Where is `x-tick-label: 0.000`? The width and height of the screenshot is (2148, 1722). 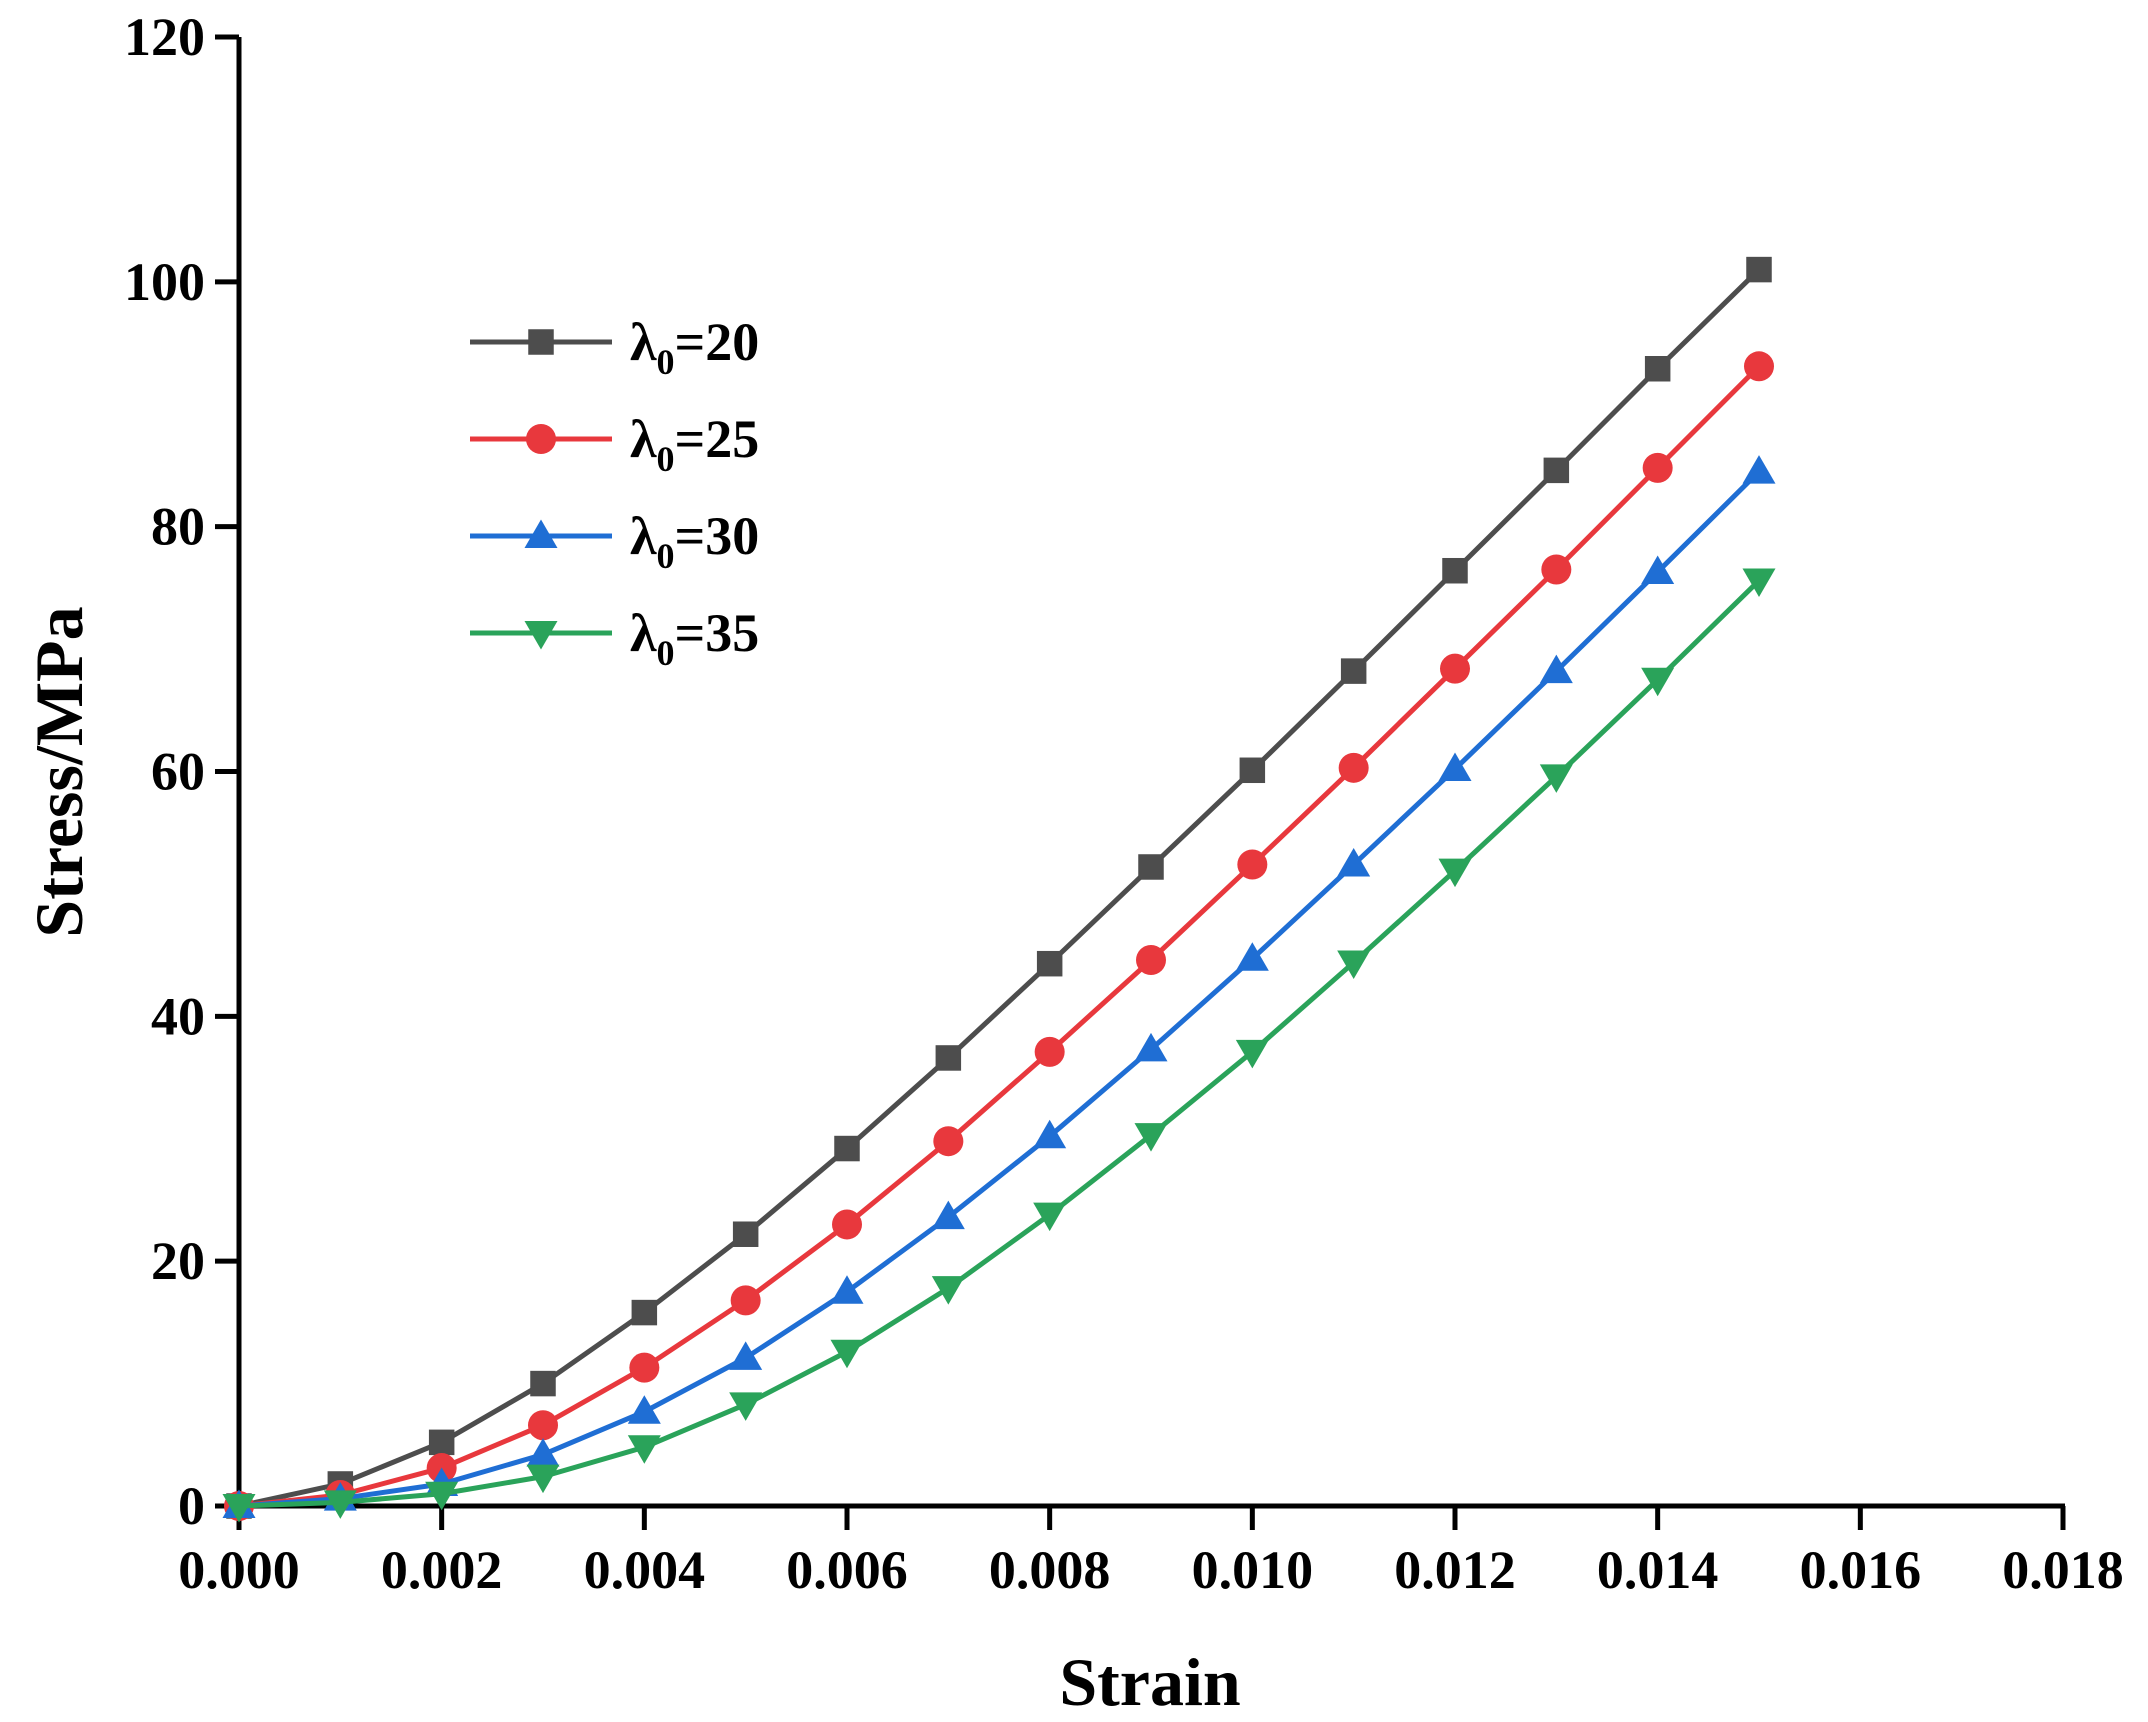
x-tick-label: 0.000 is located at coordinates (239, 1570).